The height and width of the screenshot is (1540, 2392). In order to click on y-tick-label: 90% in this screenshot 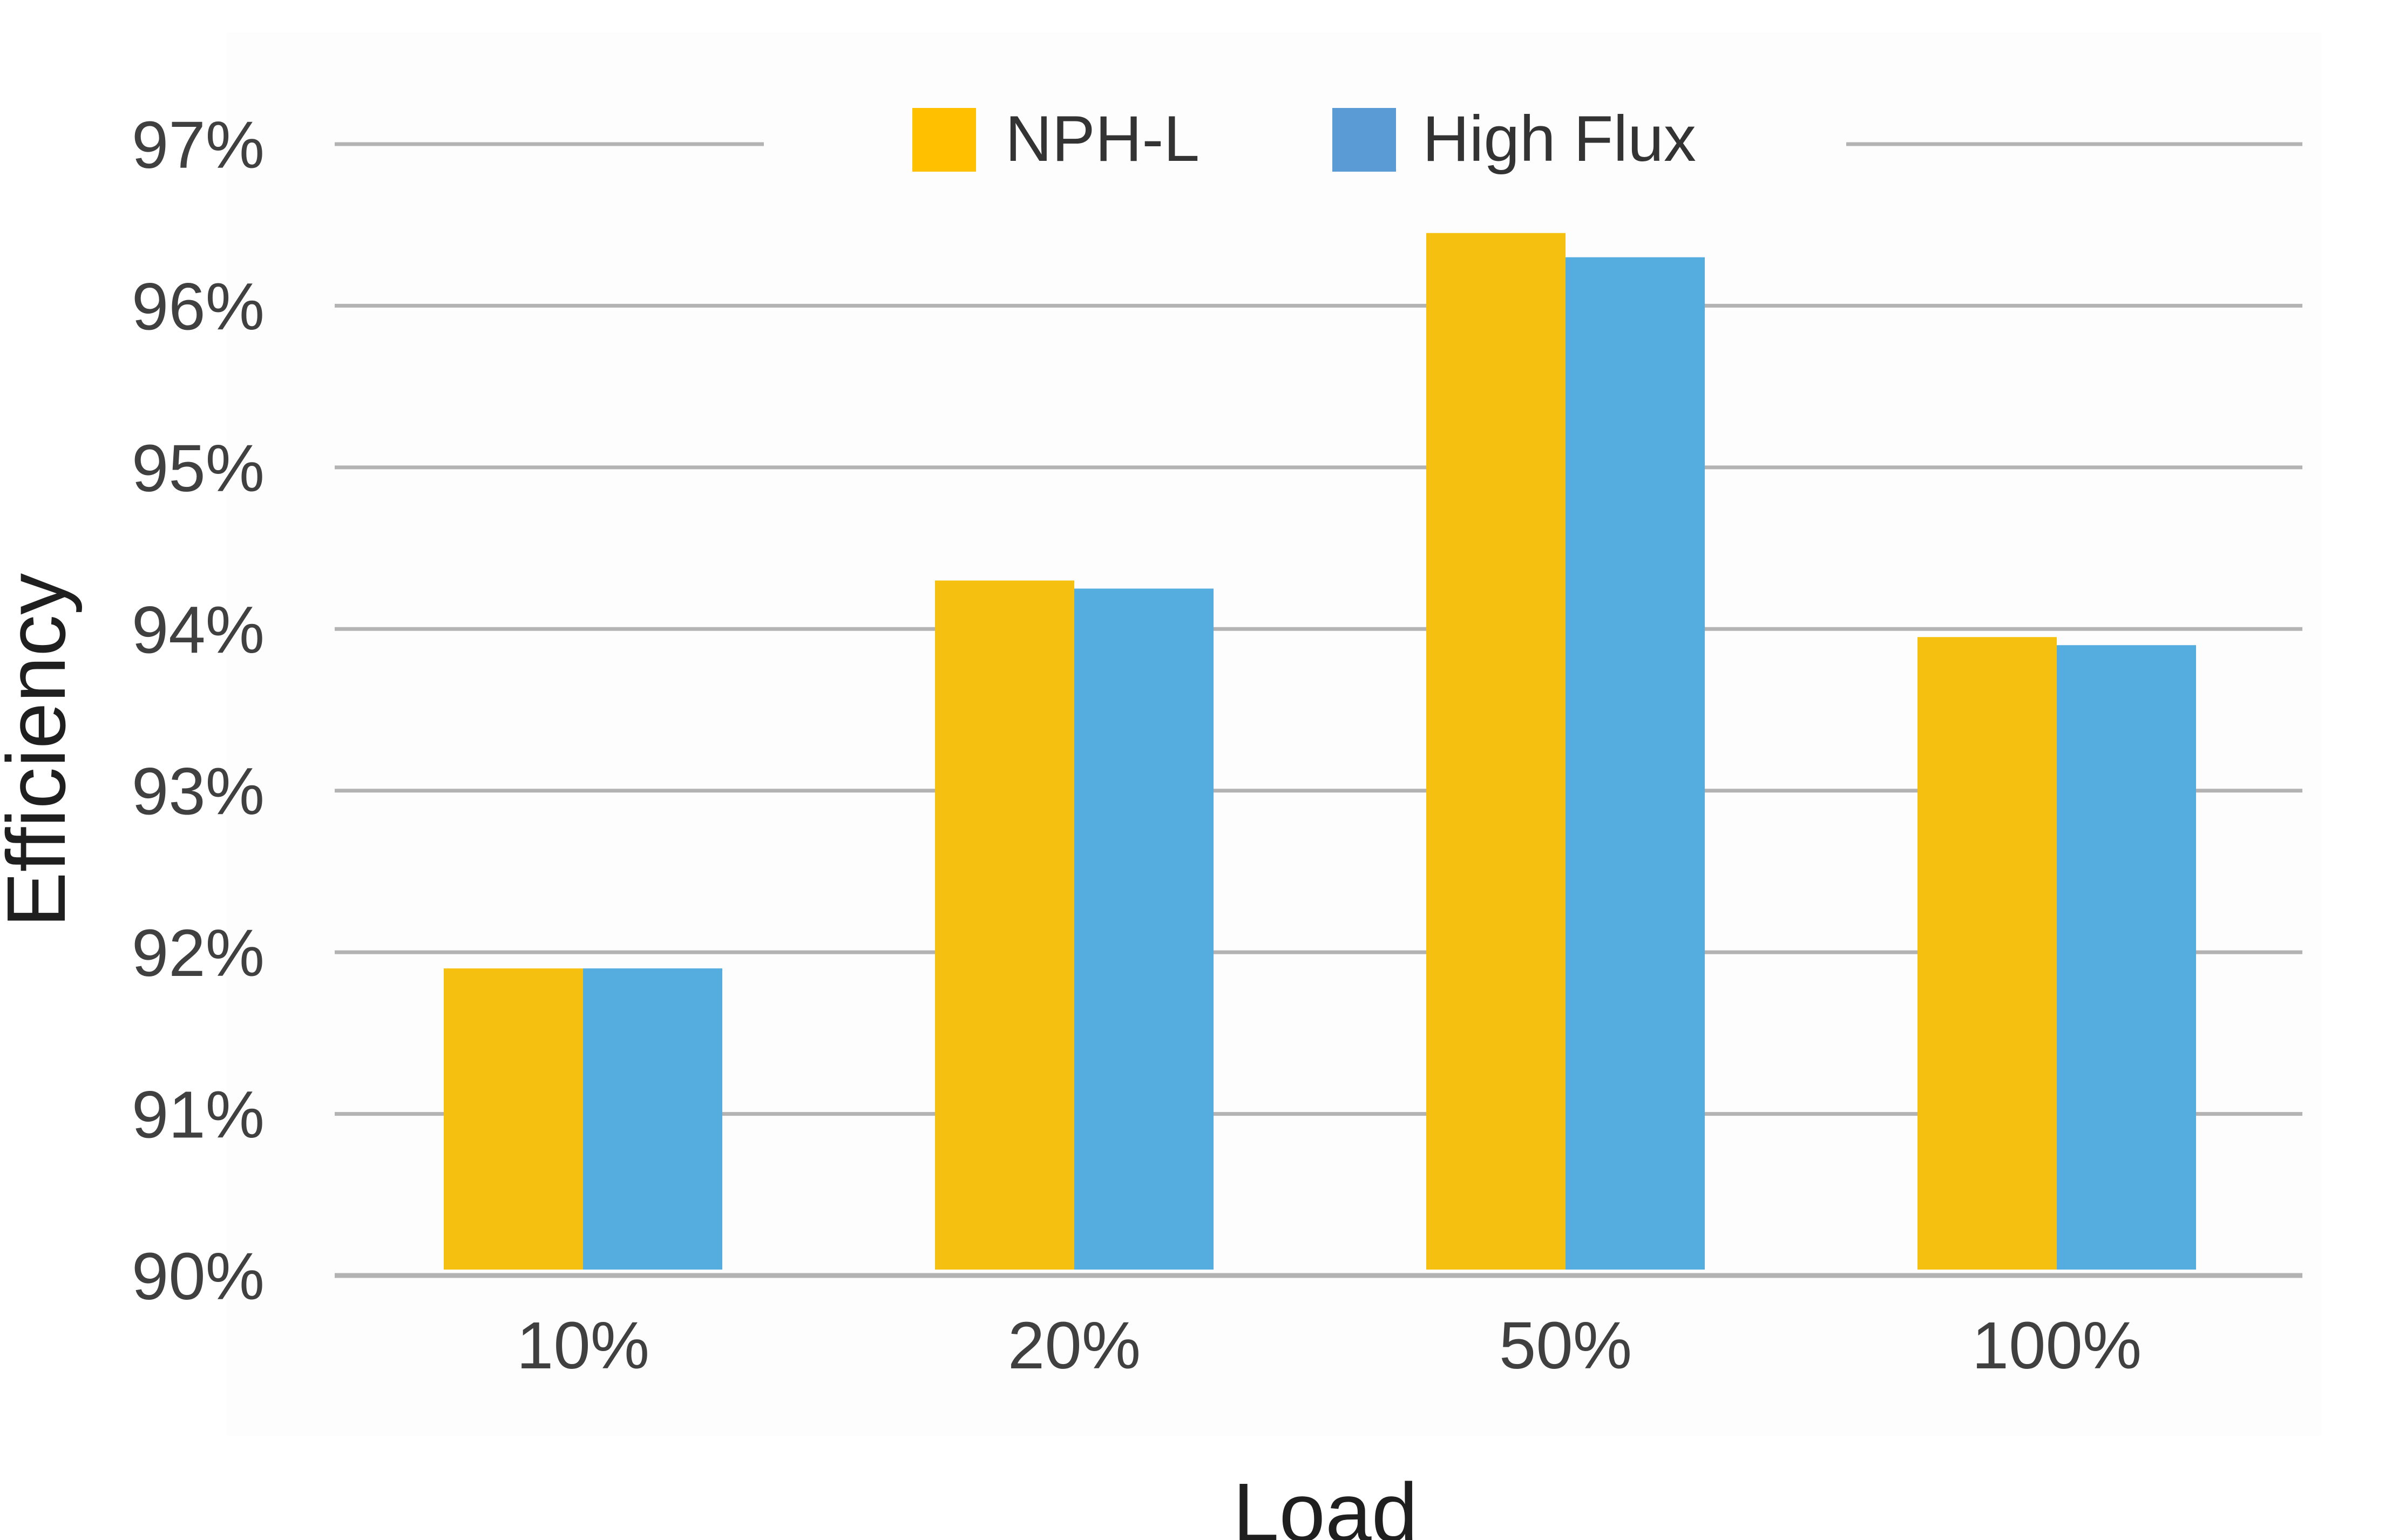, I will do `click(198, 1277)`.